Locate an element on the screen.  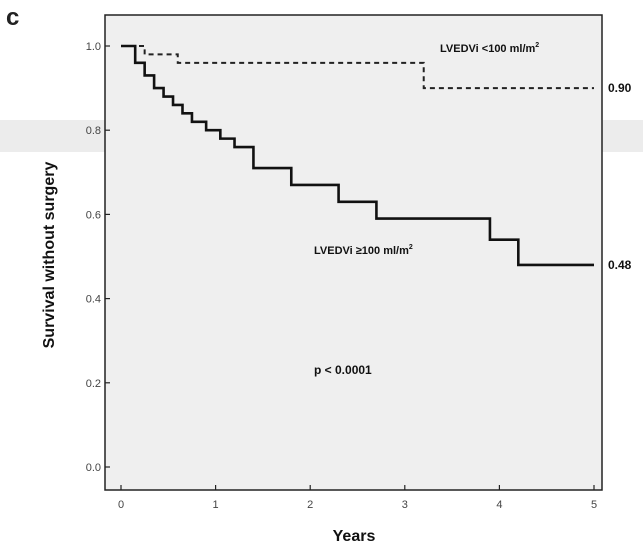
y-tick-label: 0.0 is located at coordinates (93, 468).